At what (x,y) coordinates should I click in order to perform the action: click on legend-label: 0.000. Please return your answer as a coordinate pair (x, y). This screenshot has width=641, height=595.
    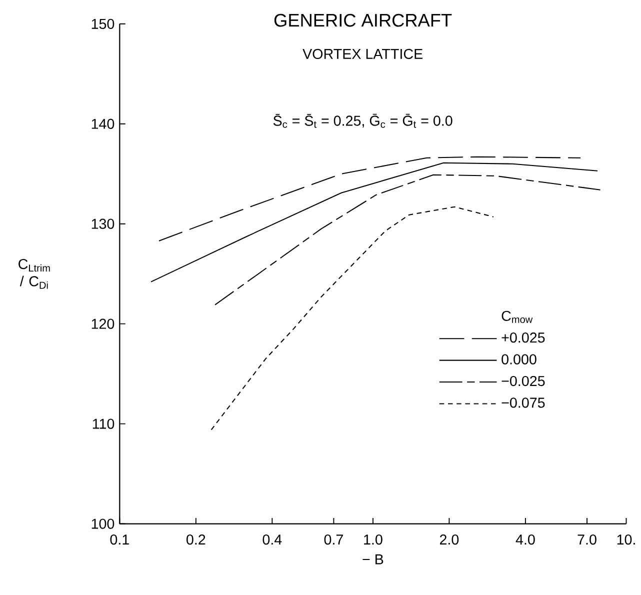
    Looking at the image, I should click on (519, 359).